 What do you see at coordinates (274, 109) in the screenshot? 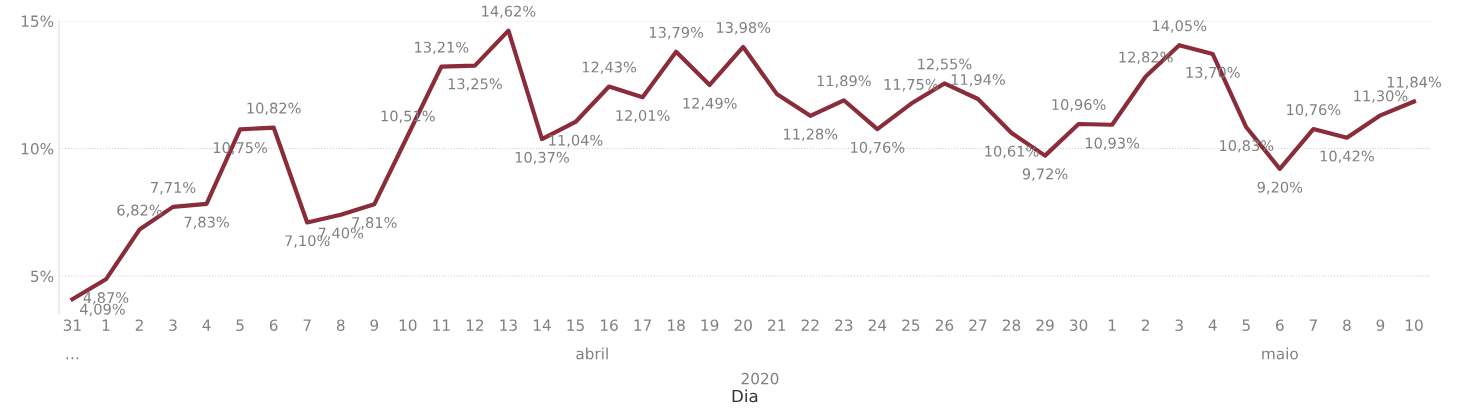
I see `data-label: 10,82%` at bounding box center [274, 109].